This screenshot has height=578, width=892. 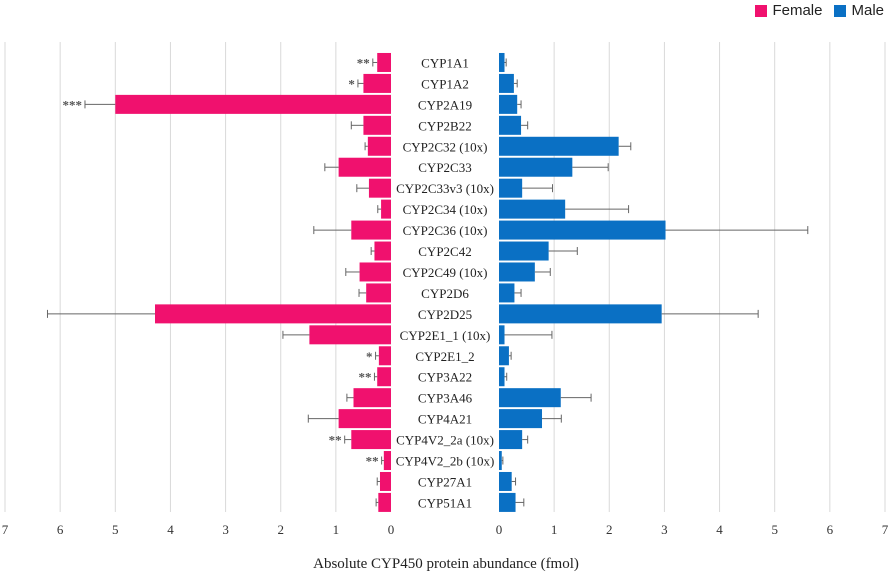 What do you see at coordinates (280, 529) in the screenshot?
I see `x-tick-left: 2` at bounding box center [280, 529].